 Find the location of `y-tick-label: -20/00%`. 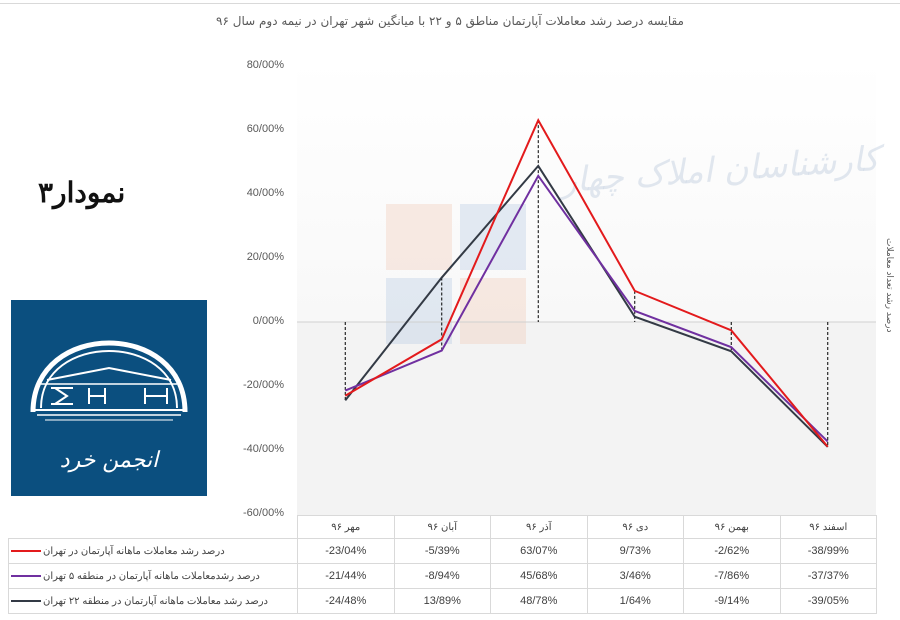

y-tick-label: -20/00% is located at coordinates (263, 385).